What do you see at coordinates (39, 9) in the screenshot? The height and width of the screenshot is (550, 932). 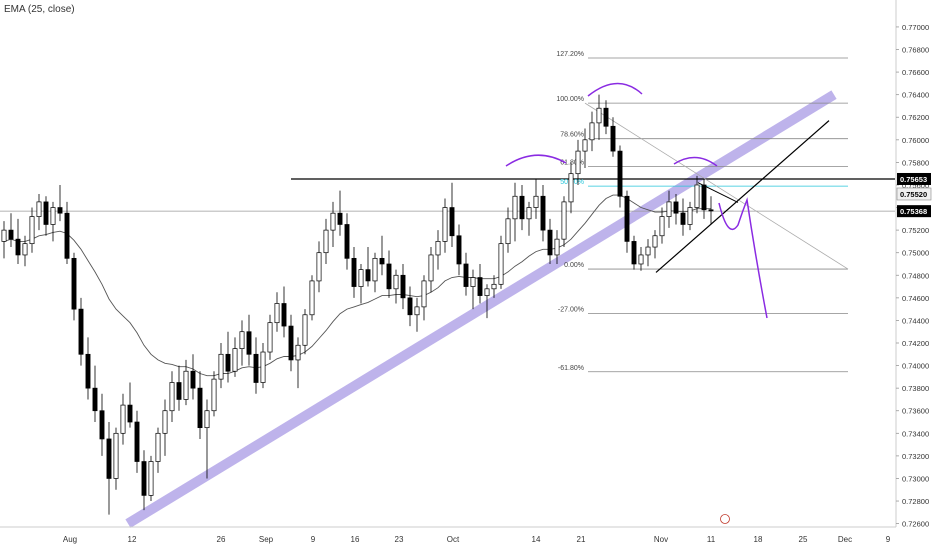 I see `indicator-label: EMA (25, close)` at bounding box center [39, 9].